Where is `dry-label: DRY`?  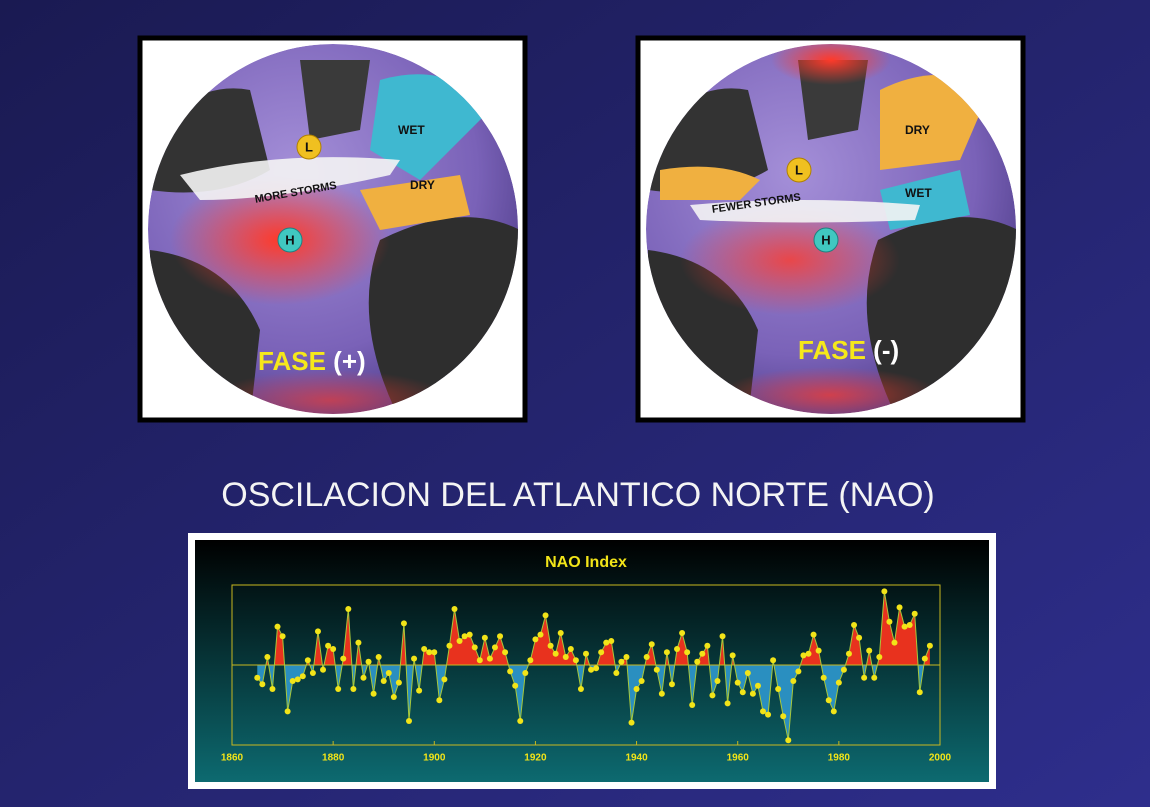
dry-label: DRY is located at coordinates (917, 130).